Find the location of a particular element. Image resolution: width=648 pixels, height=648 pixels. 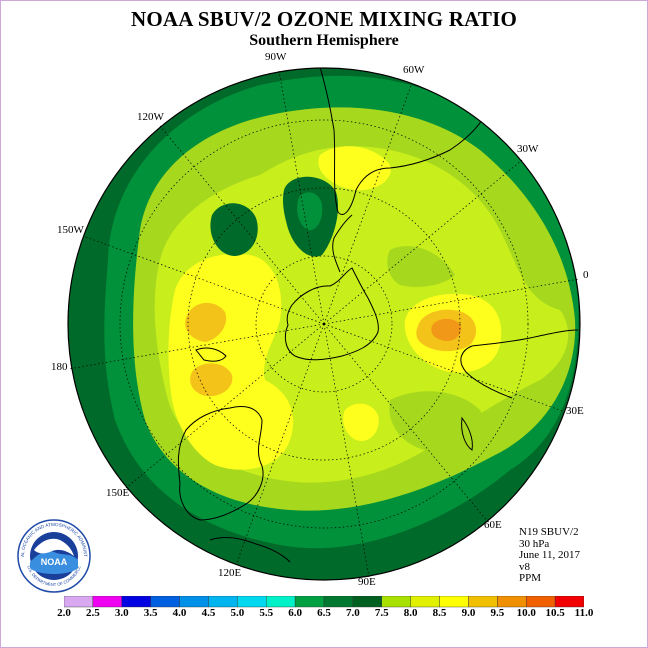

colorbar-tick-label: 7.5 is located at coordinates (381, 613).